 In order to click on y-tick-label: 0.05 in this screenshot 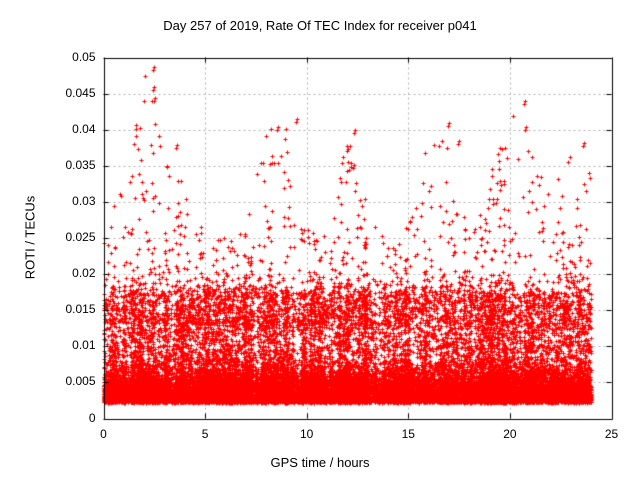, I will do `click(84, 56)`.